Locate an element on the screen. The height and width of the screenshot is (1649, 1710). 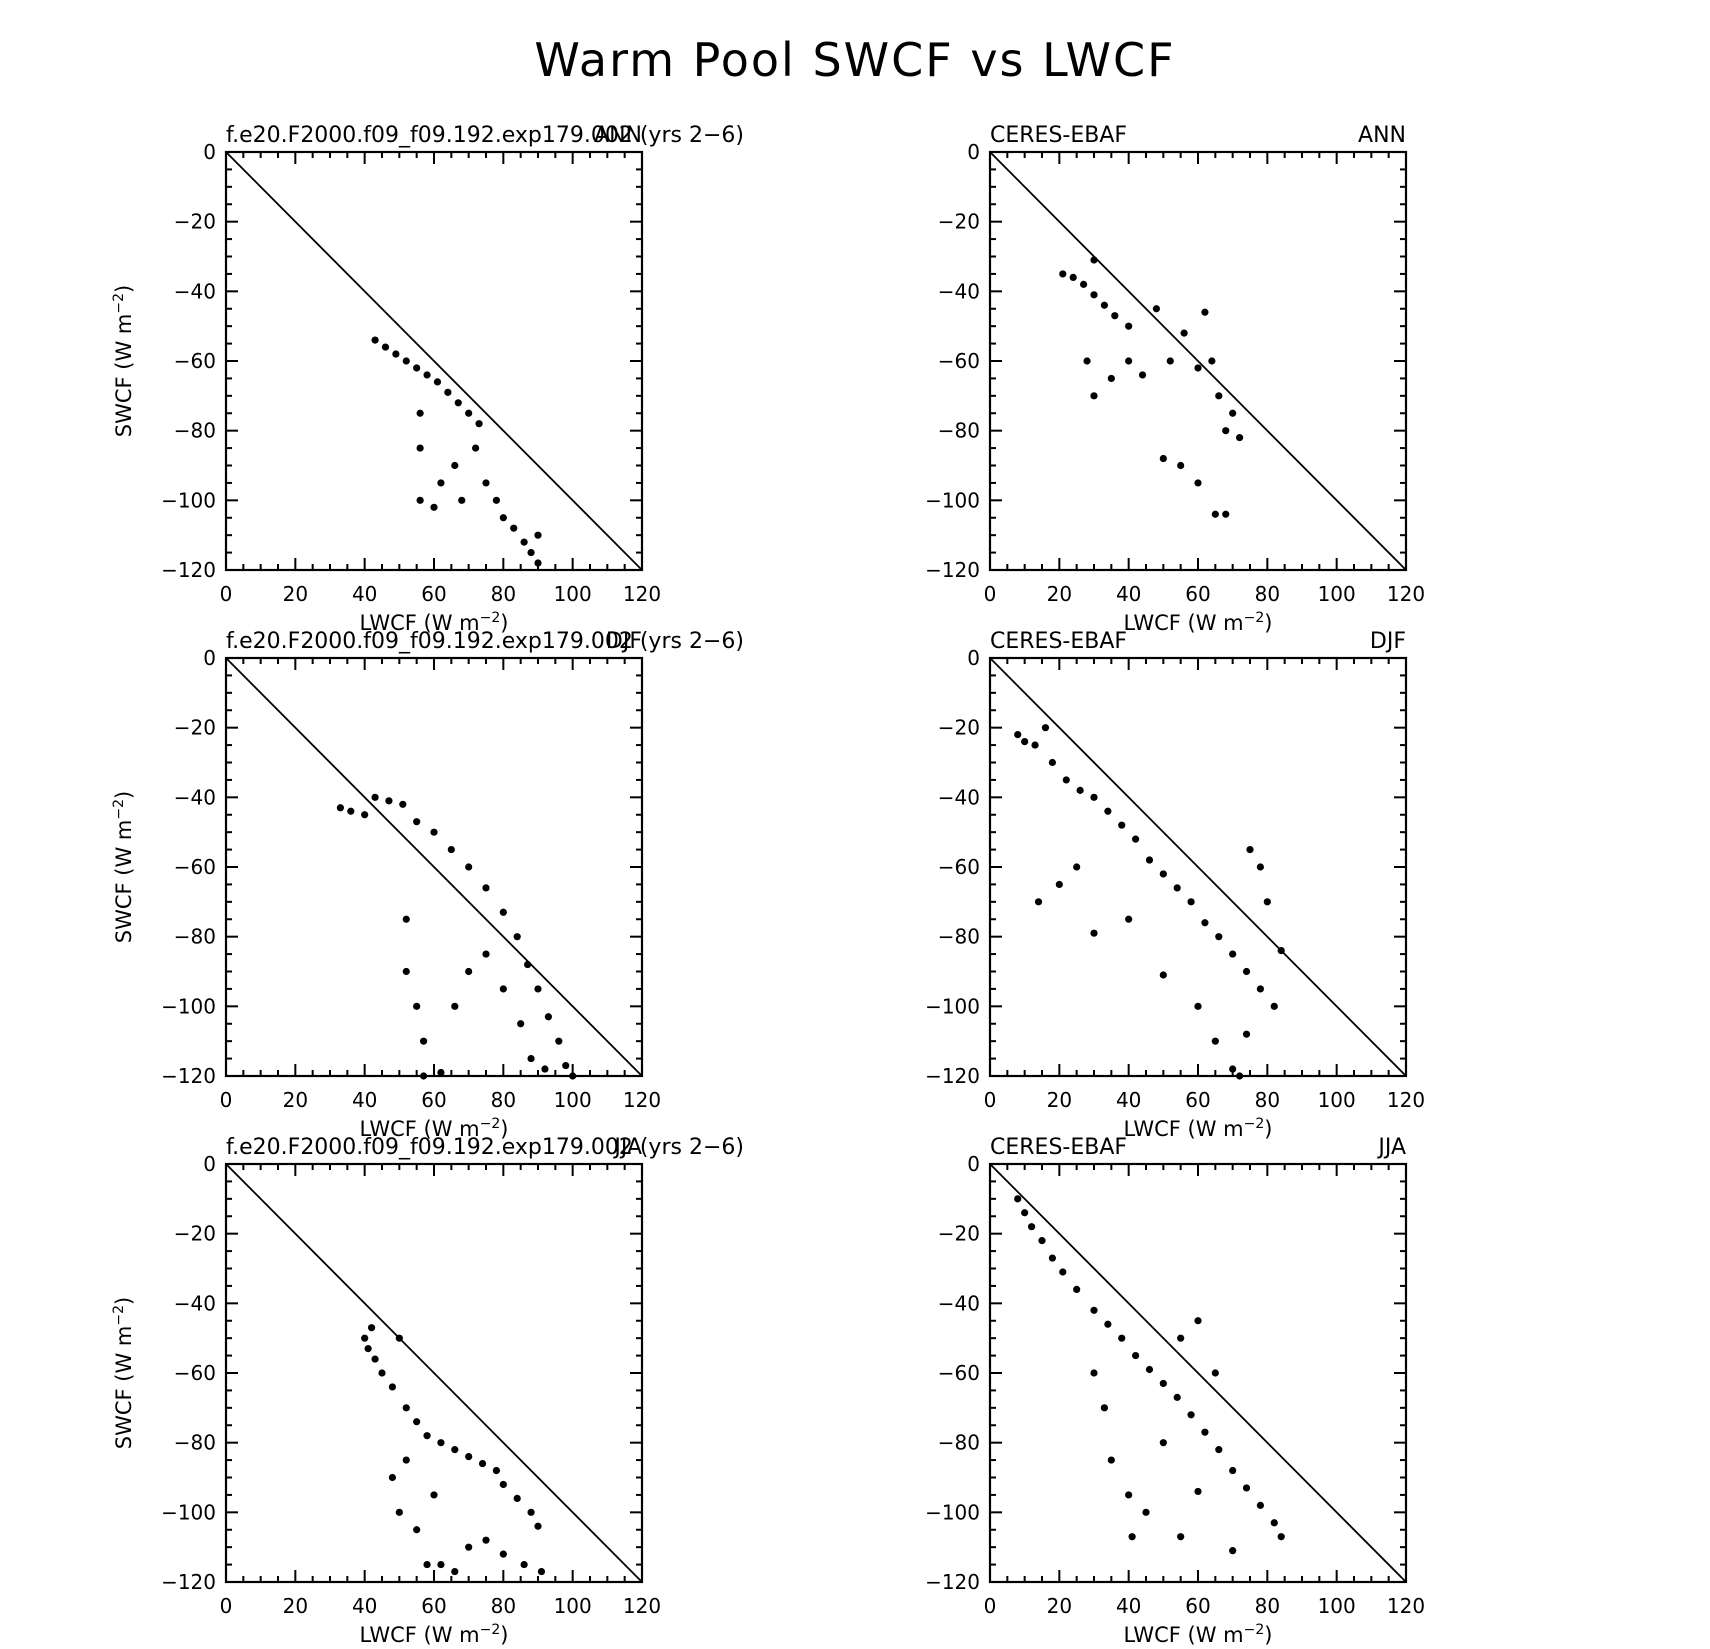
x-tick-label: 120 is located at coordinates (642, 1606).